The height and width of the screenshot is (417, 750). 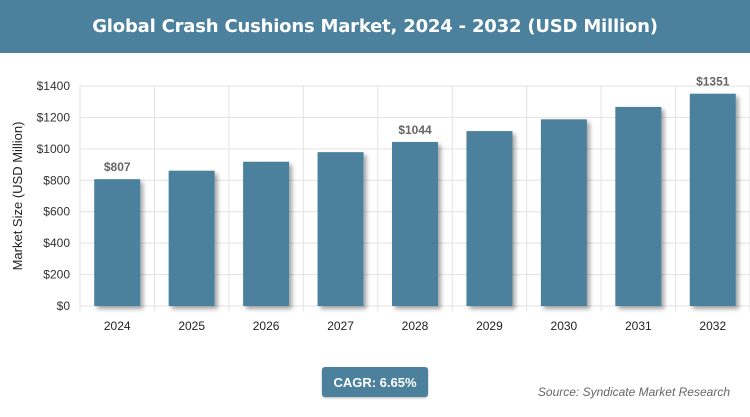 What do you see at coordinates (713, 82) in the screenshot?
I see `data-label: $1351` at bounding box center [713, 82].